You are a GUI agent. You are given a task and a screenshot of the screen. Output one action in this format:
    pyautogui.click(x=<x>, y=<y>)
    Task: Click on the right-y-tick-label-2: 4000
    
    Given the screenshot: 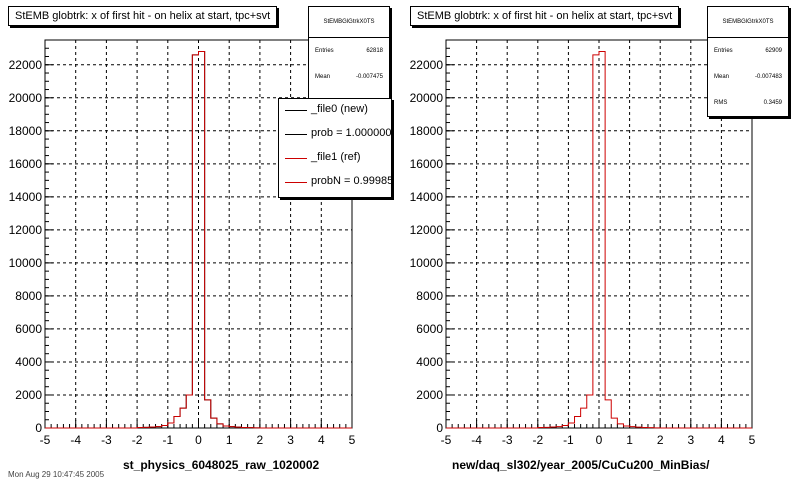 What is the action you would take?
    pyautogui.click(x=429, y=362)
    